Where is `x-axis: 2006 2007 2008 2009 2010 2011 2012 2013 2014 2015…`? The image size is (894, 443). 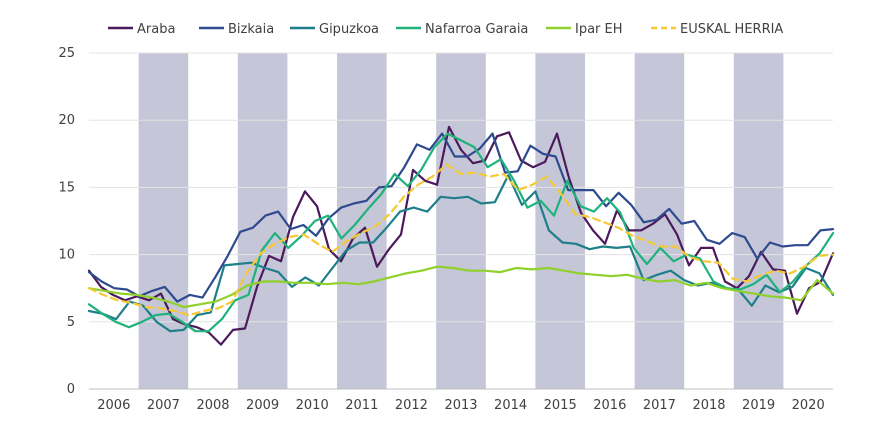 x-axis: 2006 2007 2008 2009 2010 2011 2012 2013 2014 2015… is located at coordinates (460, 405).